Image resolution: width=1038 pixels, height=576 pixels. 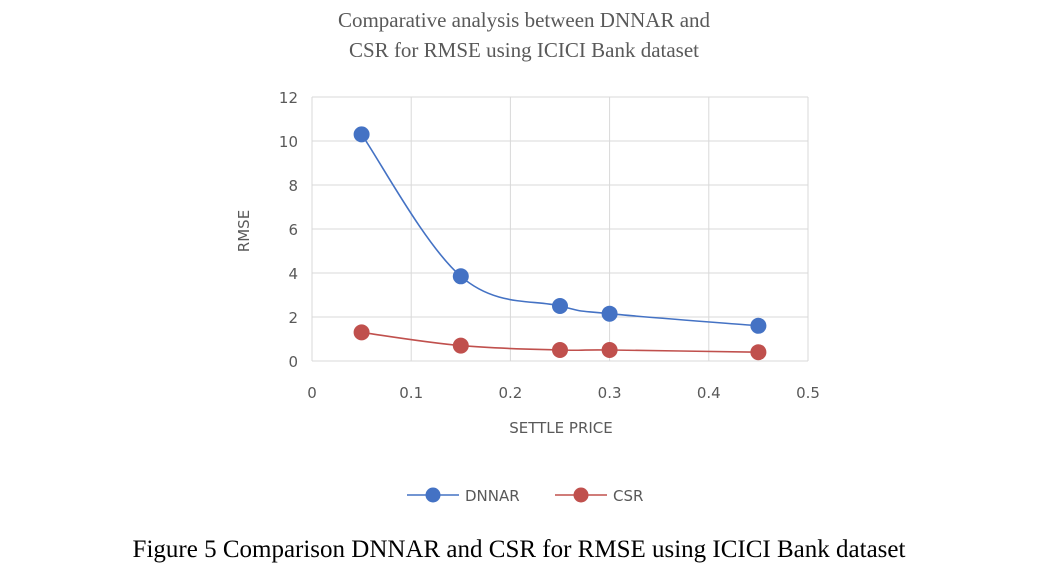 What do you see at coordinates (293, 362) in the screenshot?
I see `y-tick-label: 0` at bounding box center [293, 362].